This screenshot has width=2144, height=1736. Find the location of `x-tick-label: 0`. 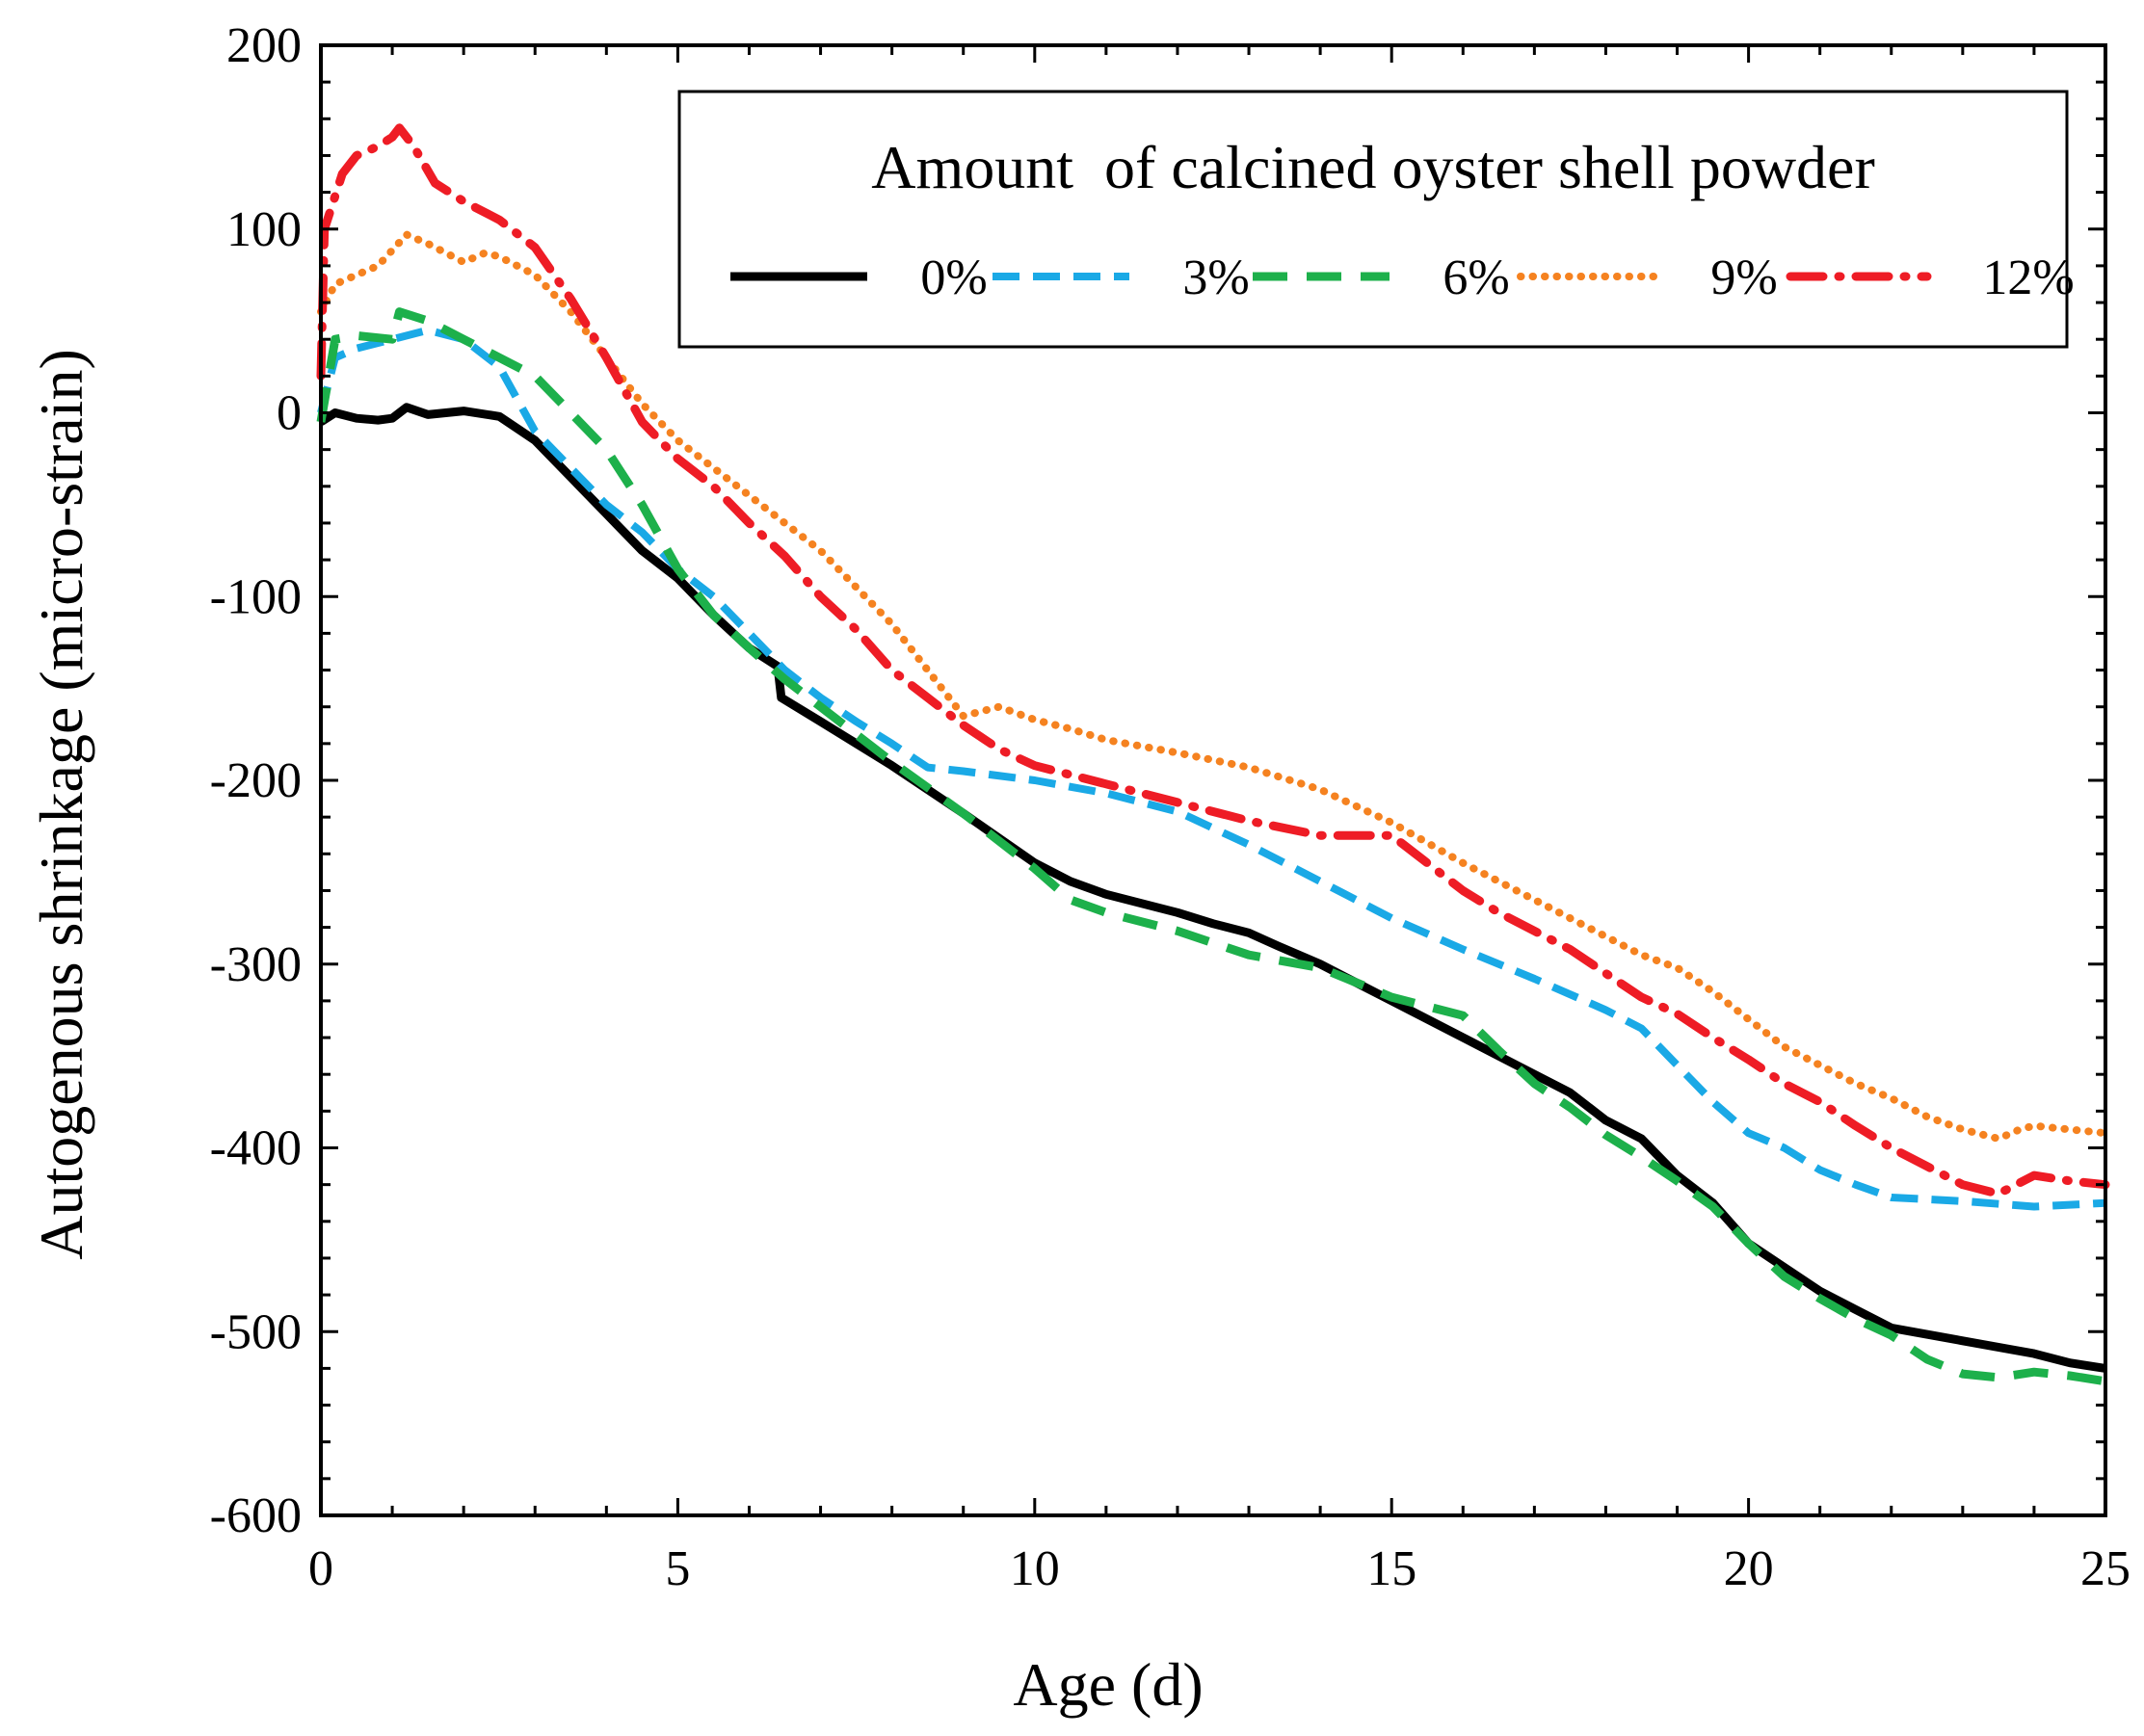

x-tick-label: 0 is located at coordinates (320, 1569).